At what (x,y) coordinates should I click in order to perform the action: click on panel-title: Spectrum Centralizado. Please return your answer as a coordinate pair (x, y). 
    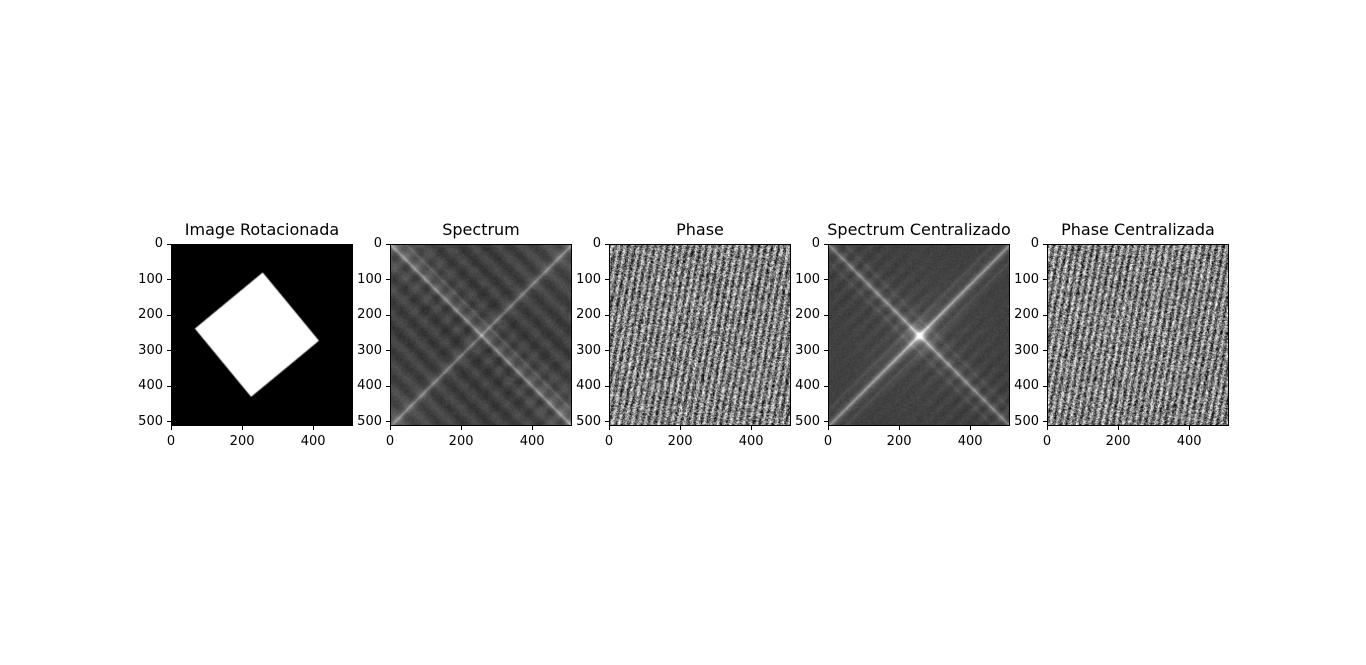
    Looking at the image, I should click on (919, 229).